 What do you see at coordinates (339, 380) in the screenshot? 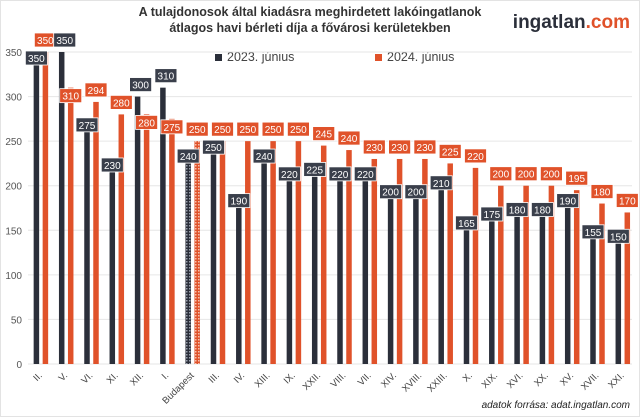
I see `x-tick-label: VIII.` at bounding box center [339, 380].